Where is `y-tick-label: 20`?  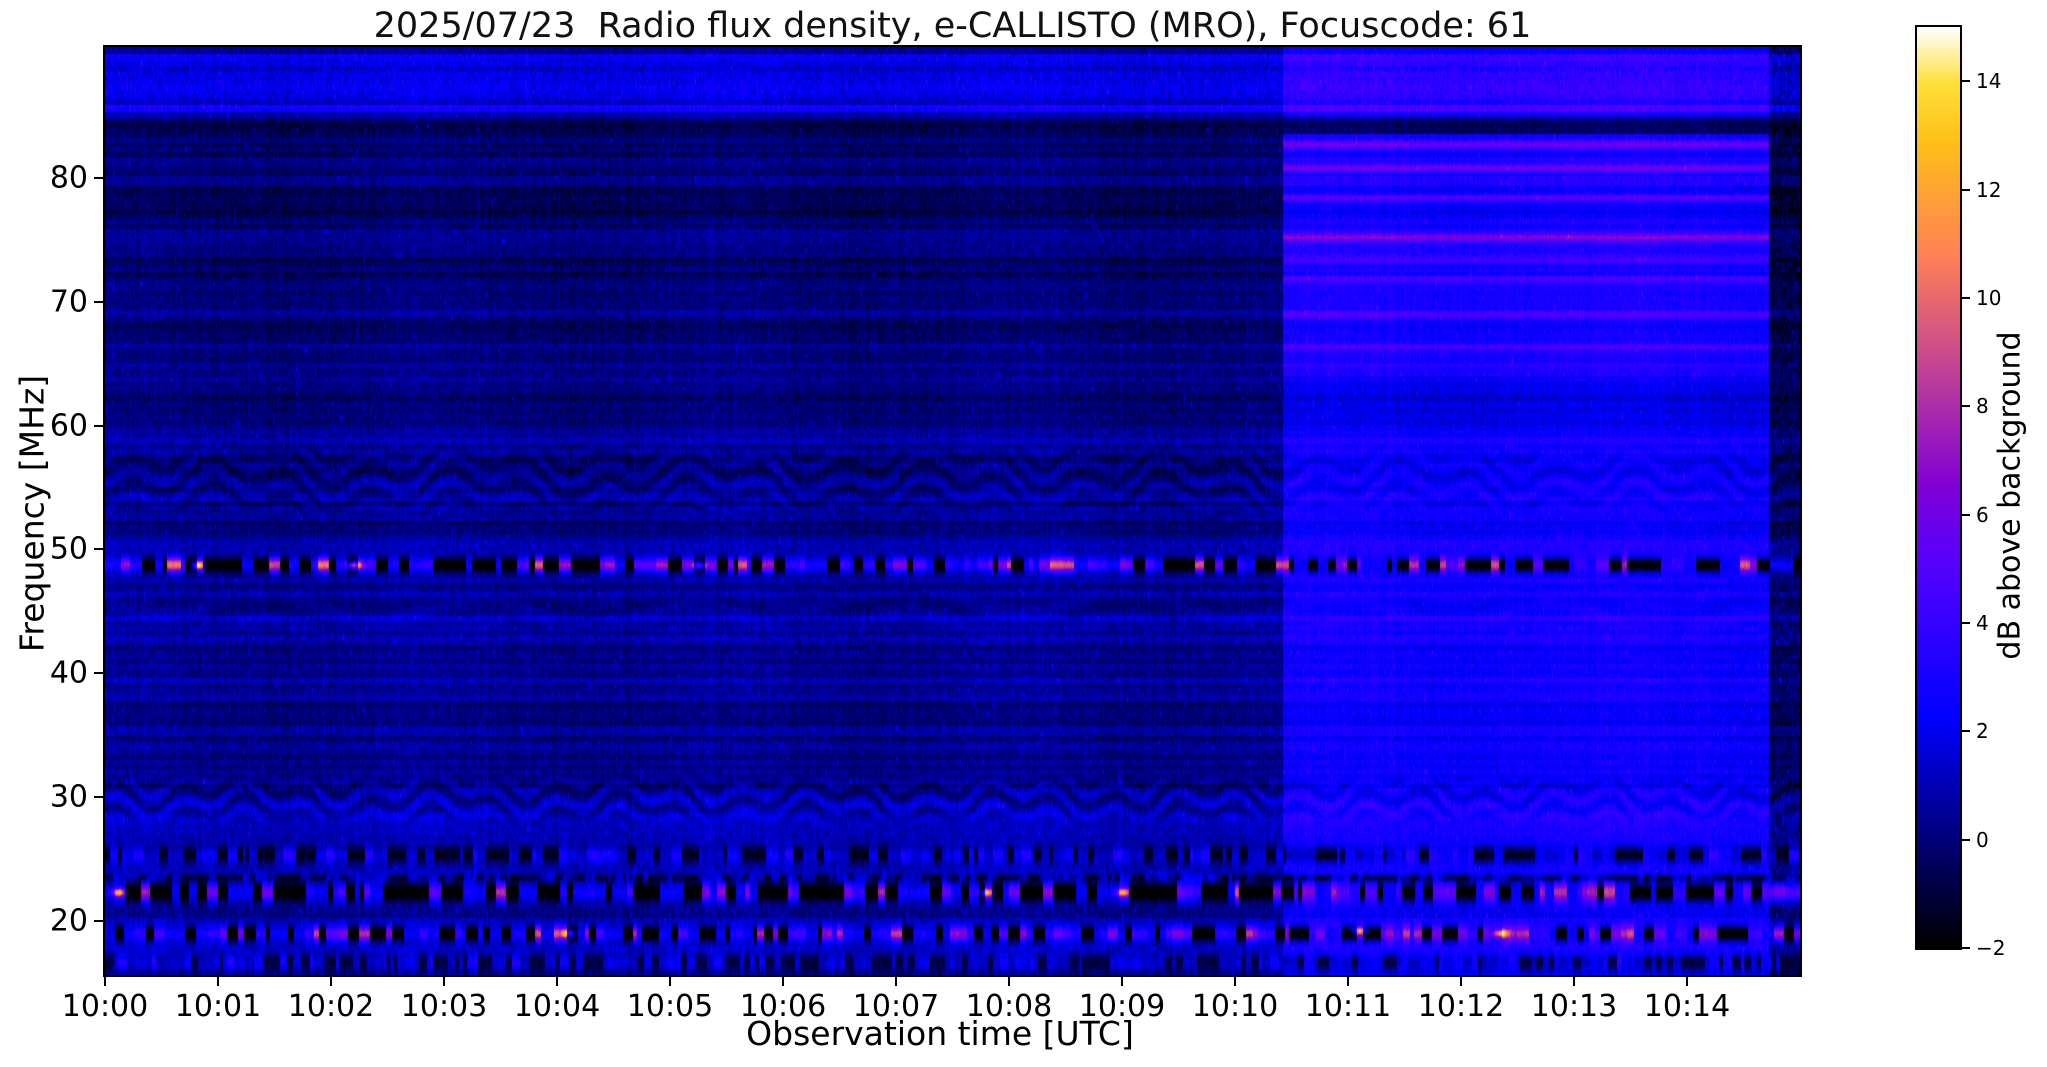
y-tick-label: 20 is located at coordinates (68, 921).